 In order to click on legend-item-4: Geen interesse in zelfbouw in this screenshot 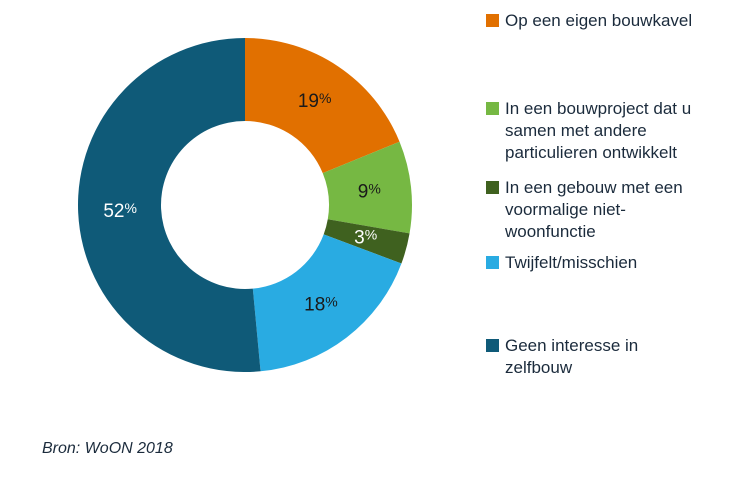, I will do `click(562, 357)`.